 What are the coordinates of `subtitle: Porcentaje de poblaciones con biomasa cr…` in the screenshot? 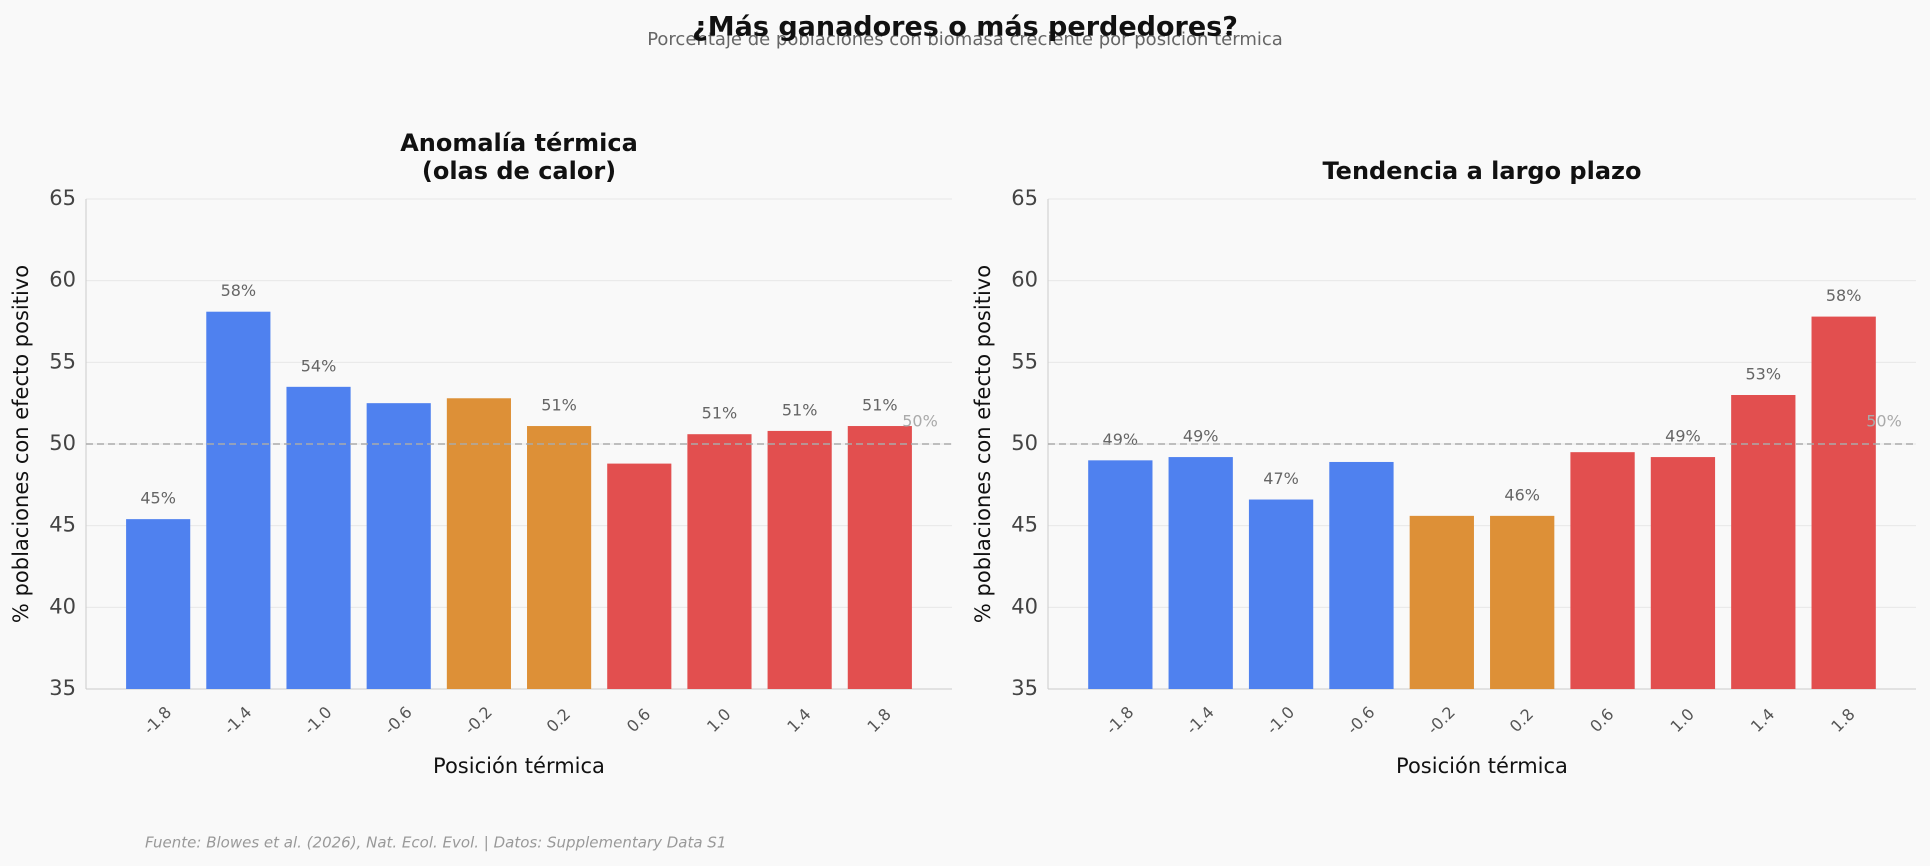 It's located at (965, 39).